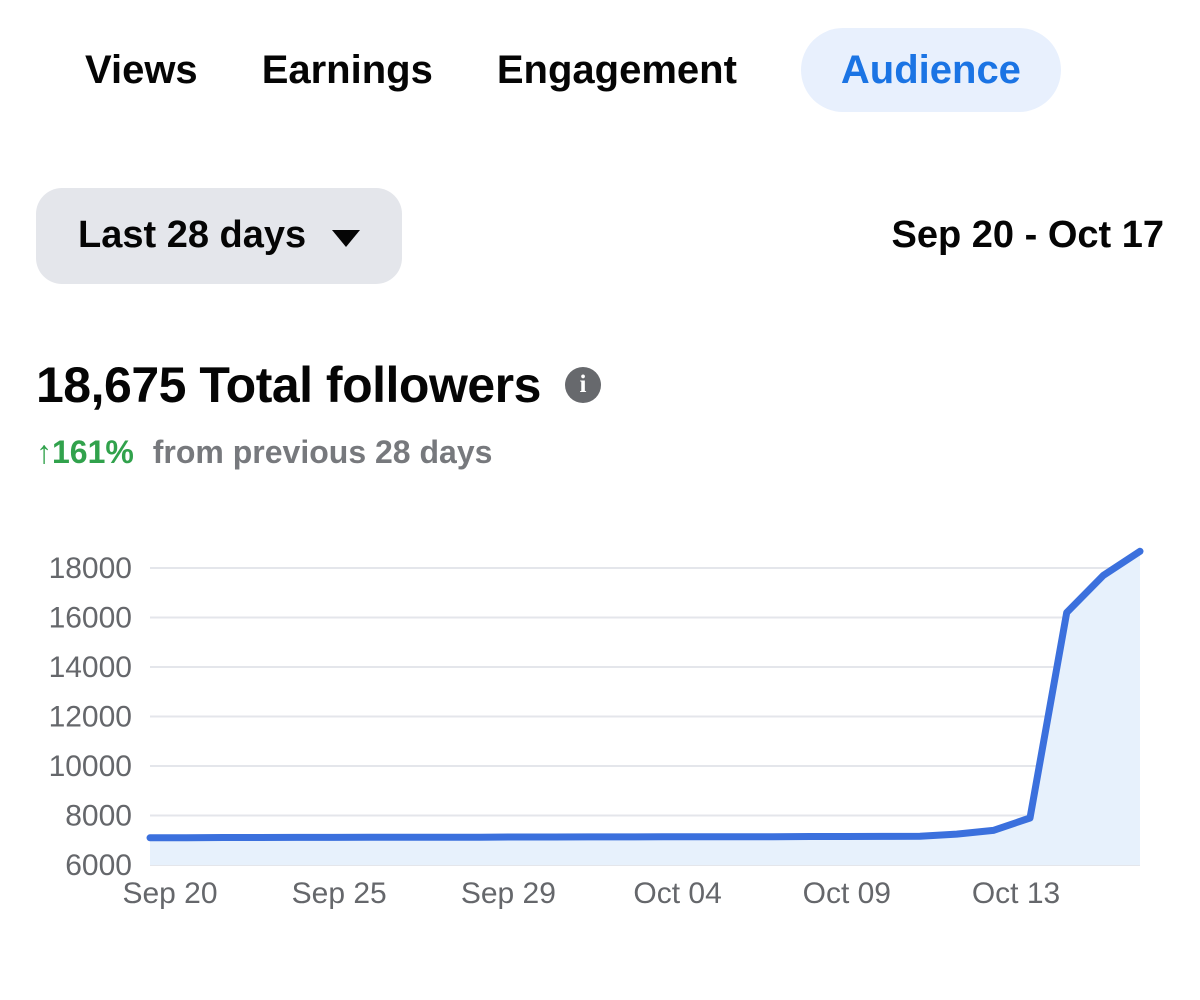  I want to click on chevron-down-icon, so click(346, 238).